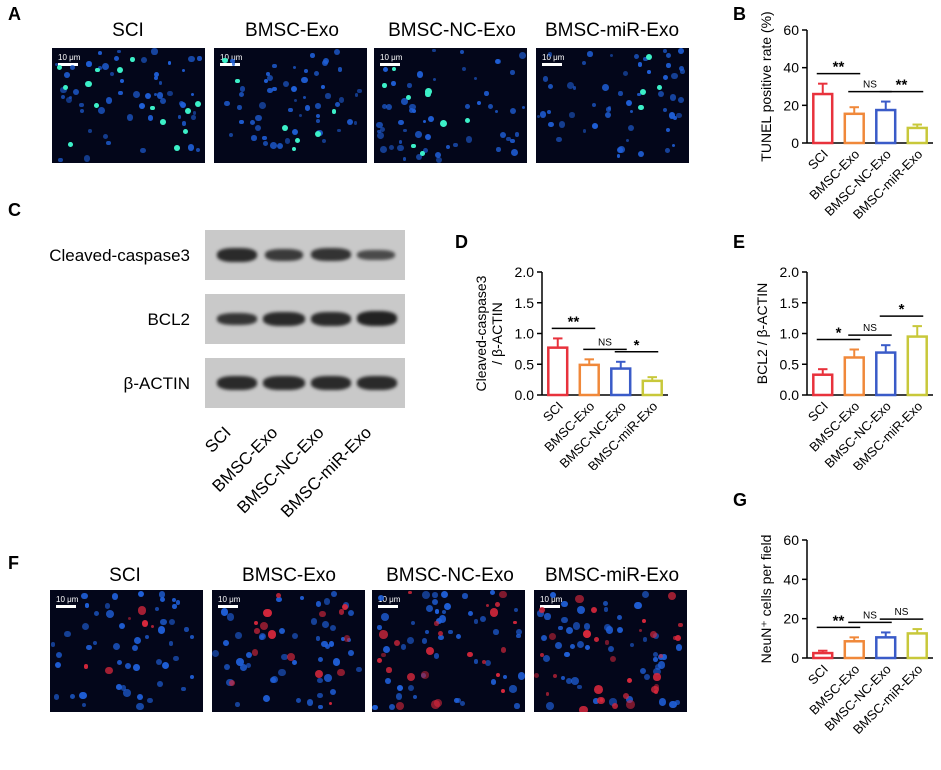 The width and height of the screenshot is (941, 770). What do you see at coordinates (125, 575) in the screenshot?
I see `panel-f-title-sci: SCI` at bounding box center [125, 575].